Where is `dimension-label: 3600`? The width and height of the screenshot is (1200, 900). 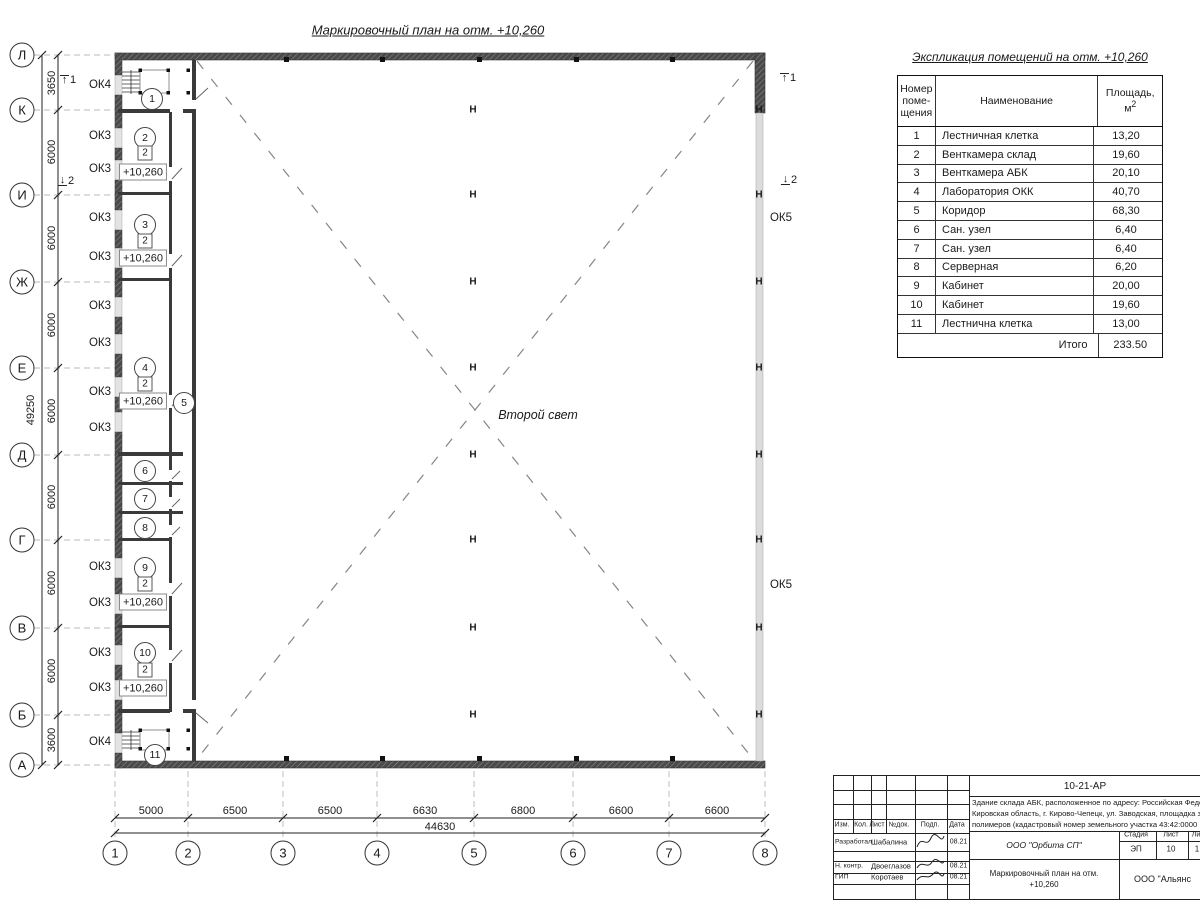
dimension-label: 3600 is located at coordinates (52, 740).